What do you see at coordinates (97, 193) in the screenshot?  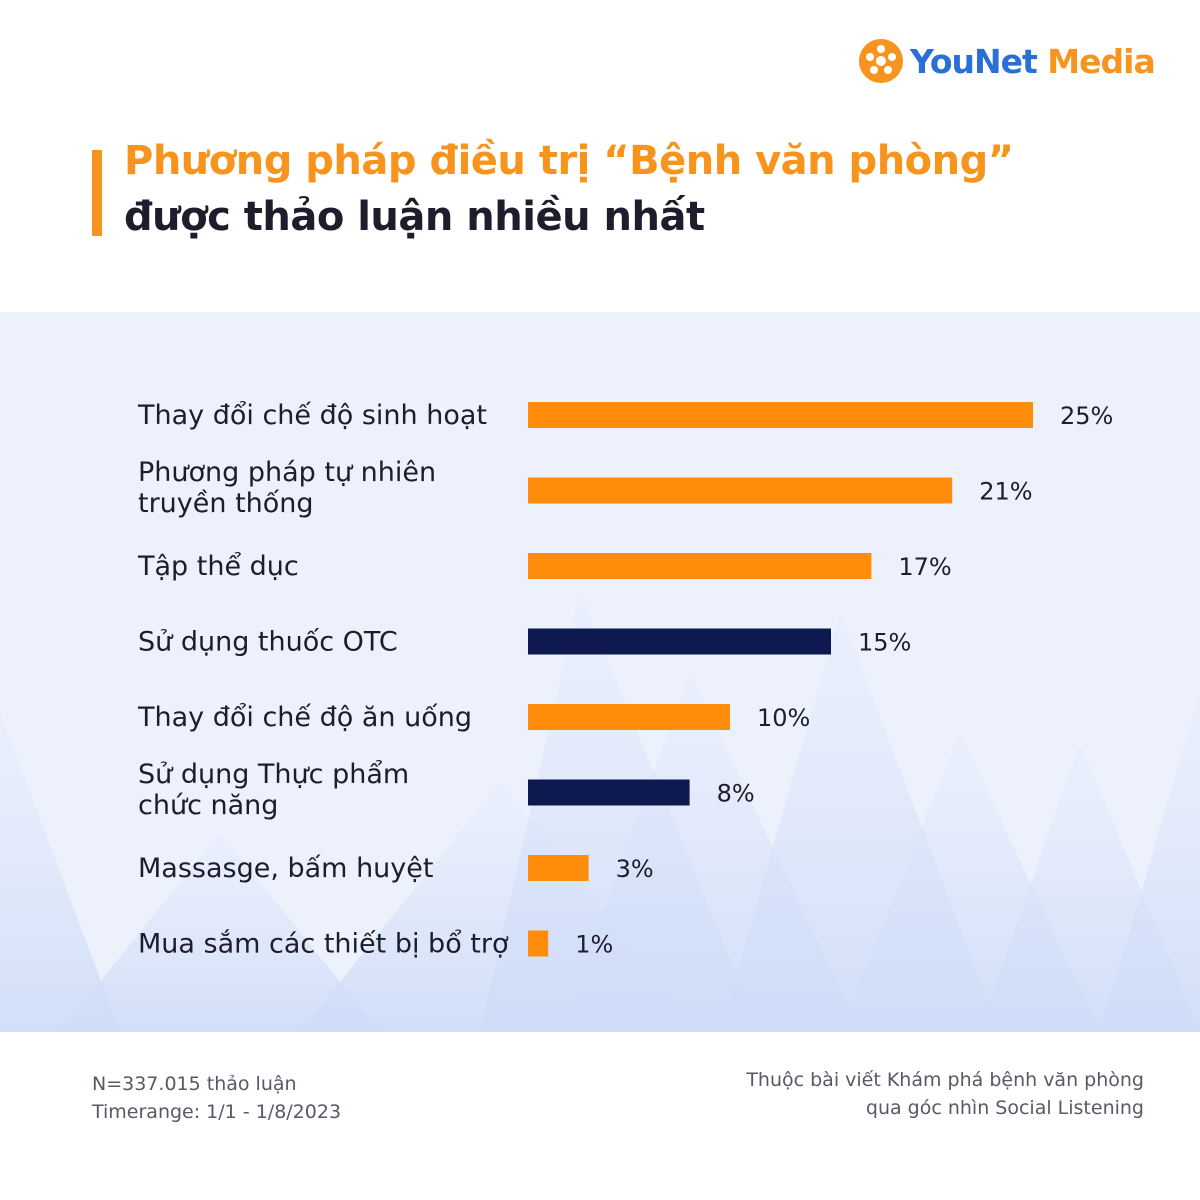 I see `title-accent-bar` at bounding box center [97, 193].